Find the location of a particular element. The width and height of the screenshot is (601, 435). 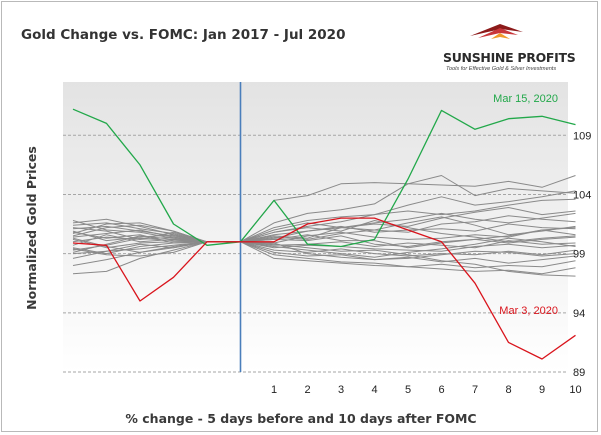

y-tick-label-0: 89 is located at coordinates (579, 373).